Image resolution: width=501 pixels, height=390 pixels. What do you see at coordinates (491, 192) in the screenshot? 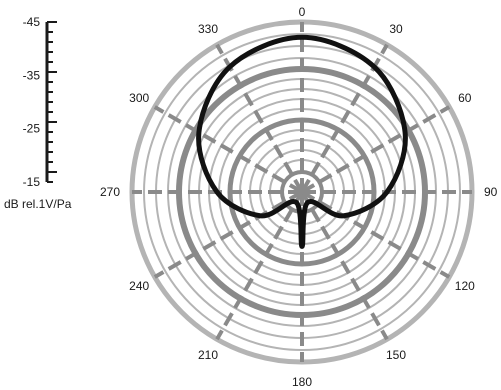
I see `angle-label-90: 90` at bounding box center [491, 192].